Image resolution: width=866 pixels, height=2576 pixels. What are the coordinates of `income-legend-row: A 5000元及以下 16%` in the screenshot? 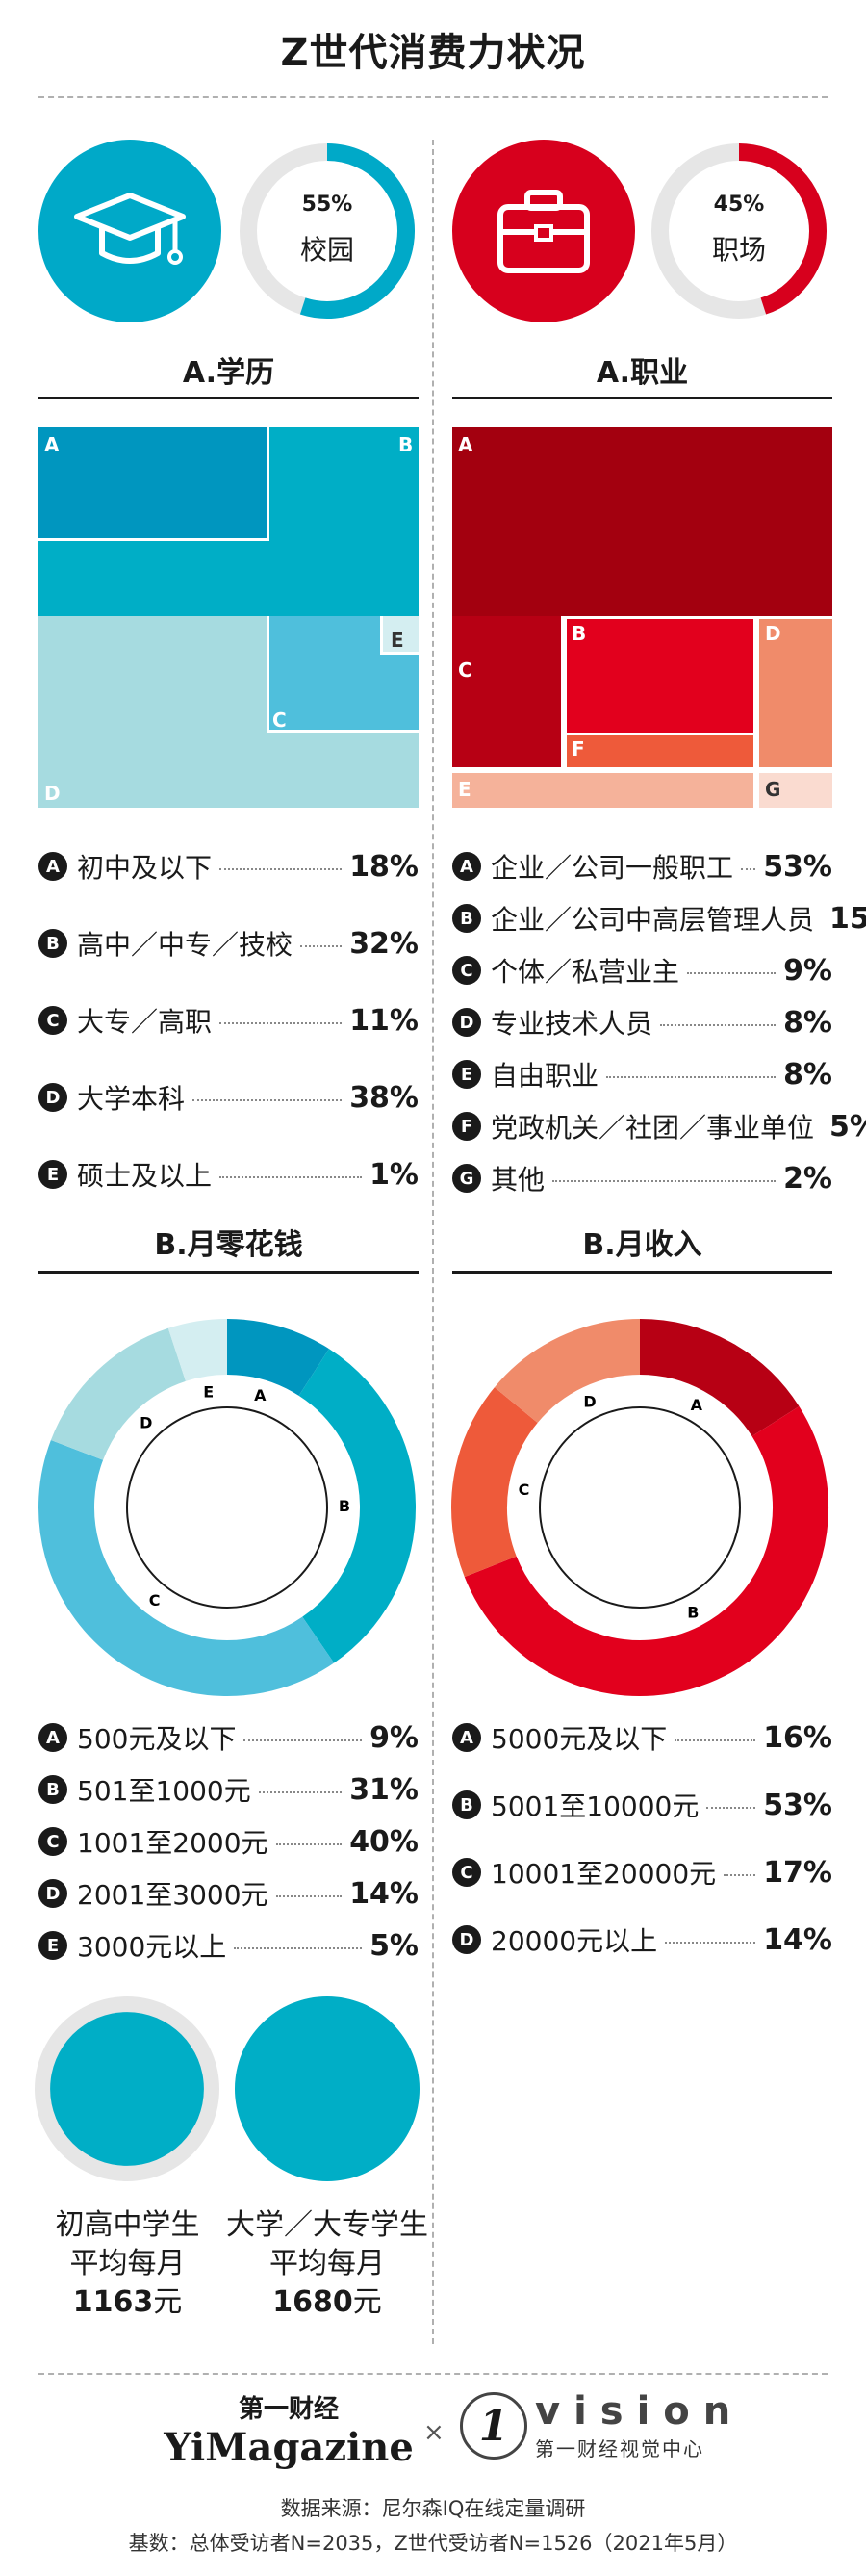 It's located at (642, 1738).